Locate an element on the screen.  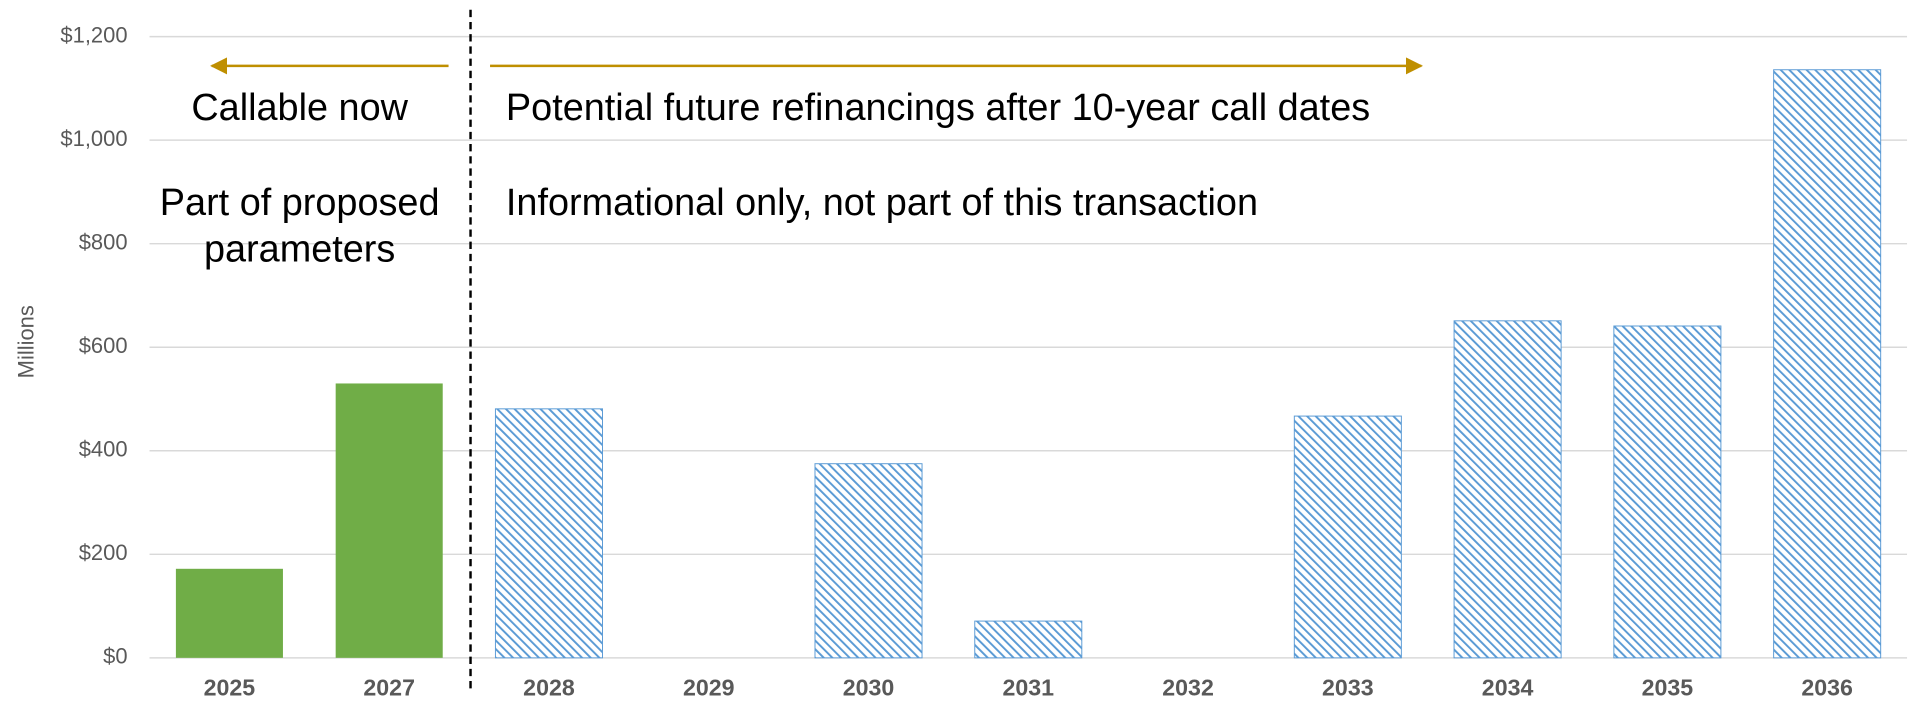
y-tick-label: $600 is located at coordinates (103, 345).